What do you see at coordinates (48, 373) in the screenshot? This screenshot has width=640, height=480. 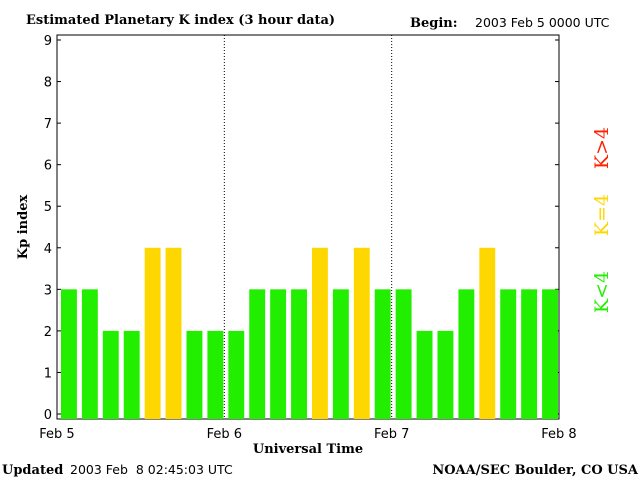 I see `y-tick-label: 1` at bounding box center [48, 373].